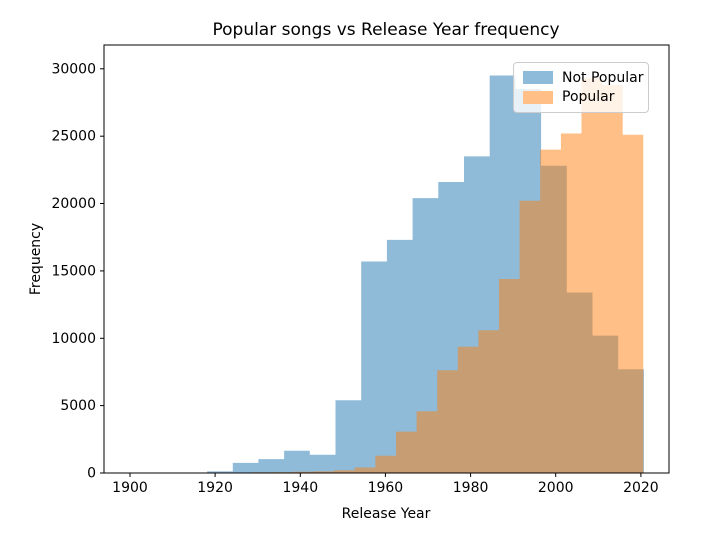 The width and height of the screenshot is (704, 536). Describe the element at coordinates (215, 488) in the screenshot. I see `x-tick-label: 1920` at that location.